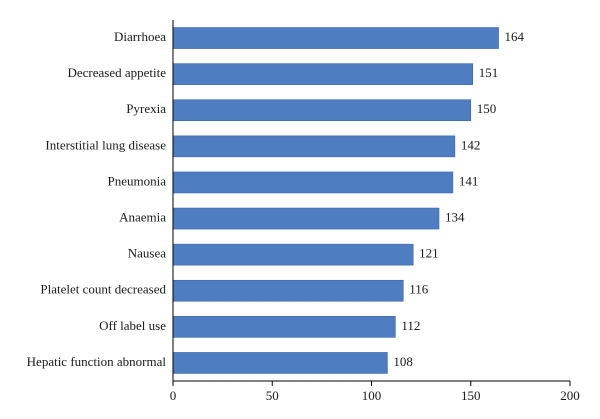 The image size is (600, 419). I want to click on category-label: Hepatic function abnormal, so click(97, 361).